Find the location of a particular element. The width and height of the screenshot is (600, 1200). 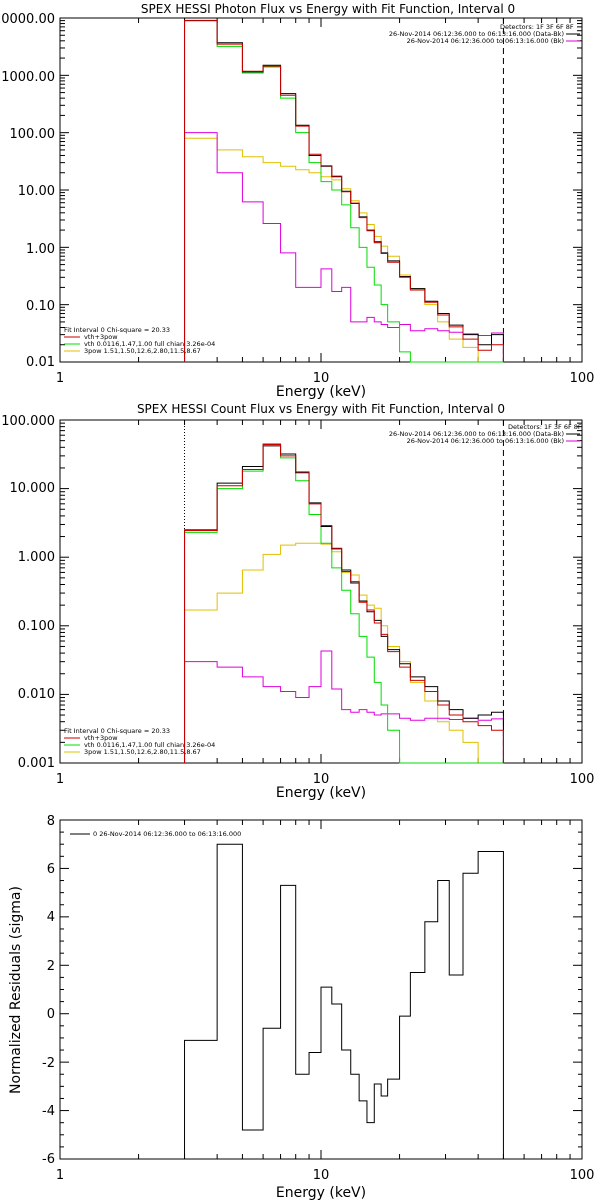

photon-y-tick-label: 1.00 is located at coordinates (40, 249).